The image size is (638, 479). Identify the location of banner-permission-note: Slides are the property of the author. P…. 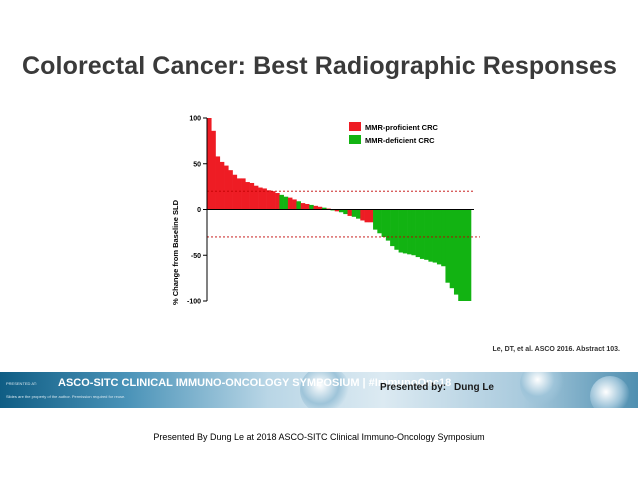
(66, 396).